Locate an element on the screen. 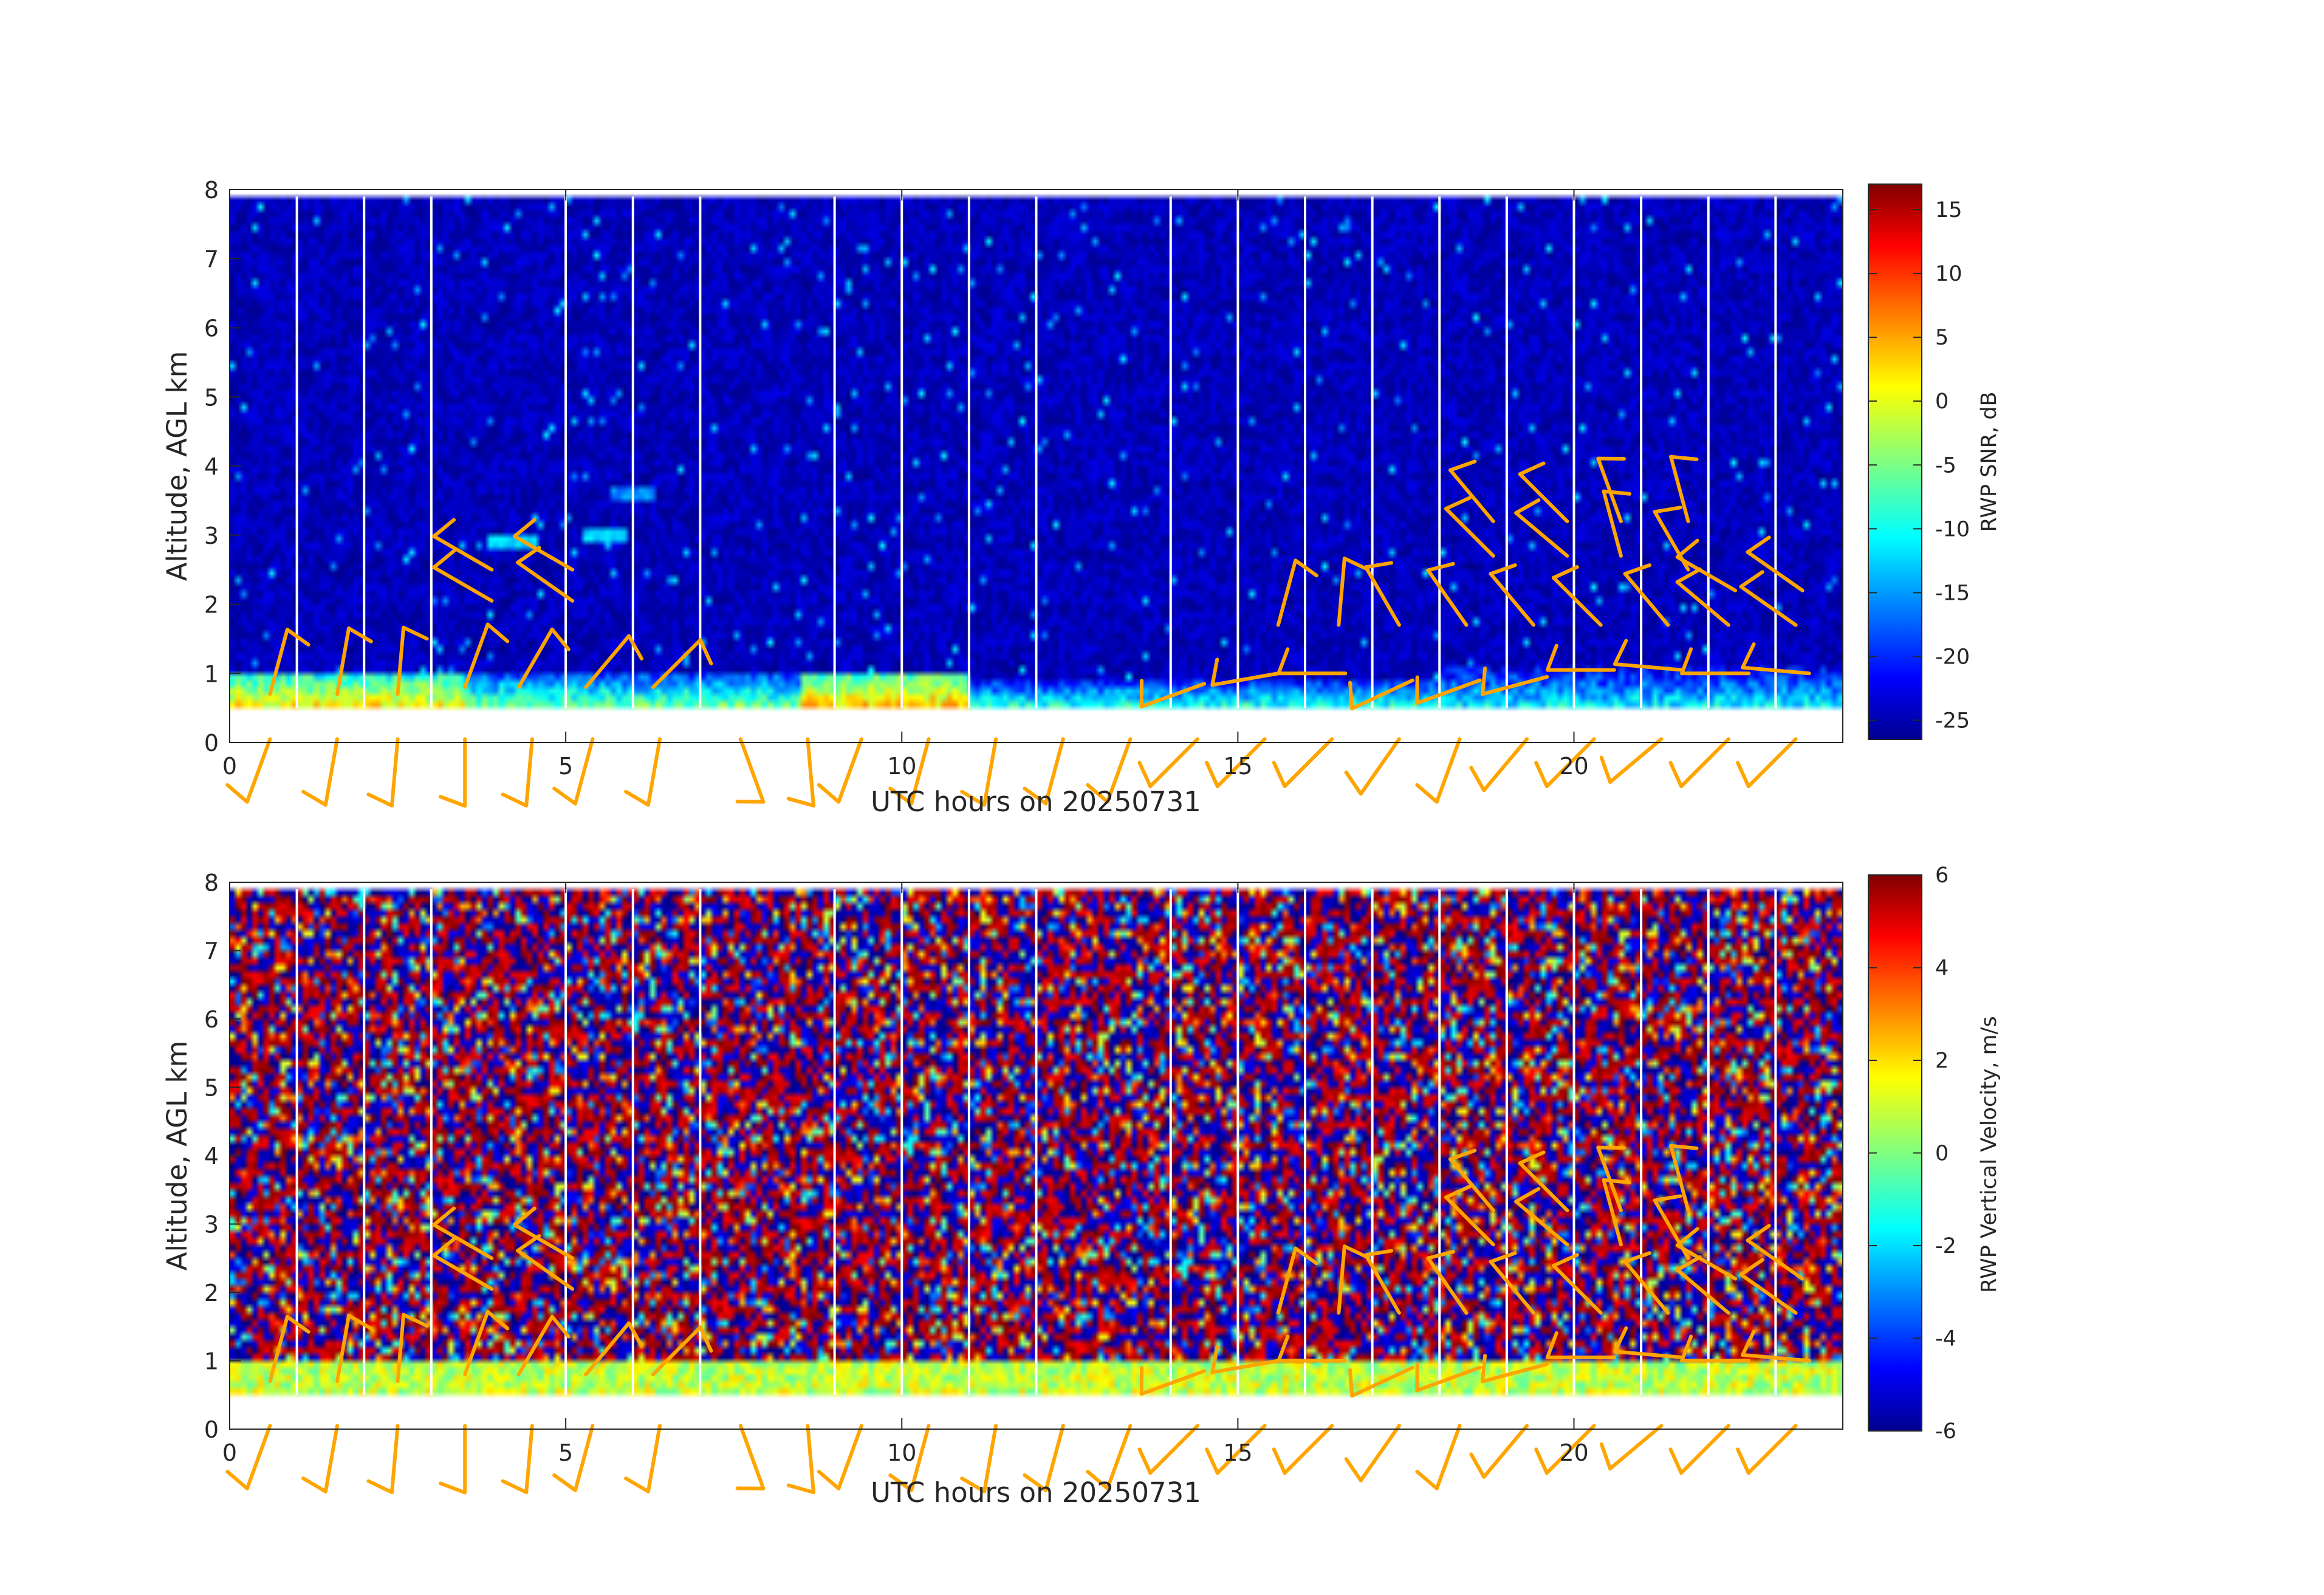  velocity-colorbar-tick-label: 6 is located at coordinates (1942, 875).